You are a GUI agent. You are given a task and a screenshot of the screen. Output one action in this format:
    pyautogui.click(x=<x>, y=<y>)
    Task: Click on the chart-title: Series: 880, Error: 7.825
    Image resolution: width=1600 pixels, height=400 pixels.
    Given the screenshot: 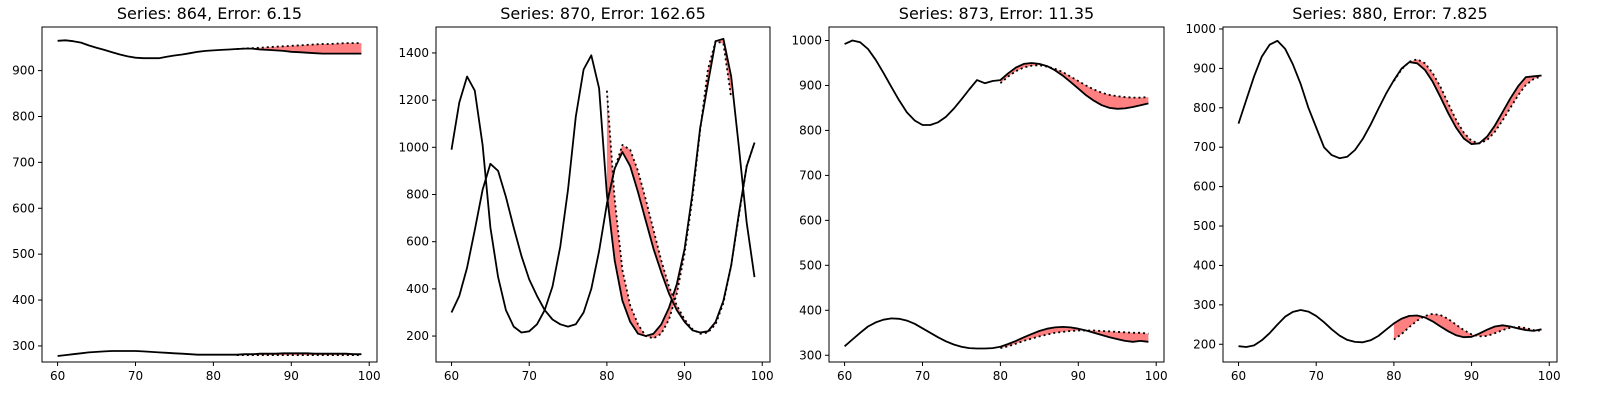 What is the action you would take?
    pyautogui.click(x=1389, y=13)
    